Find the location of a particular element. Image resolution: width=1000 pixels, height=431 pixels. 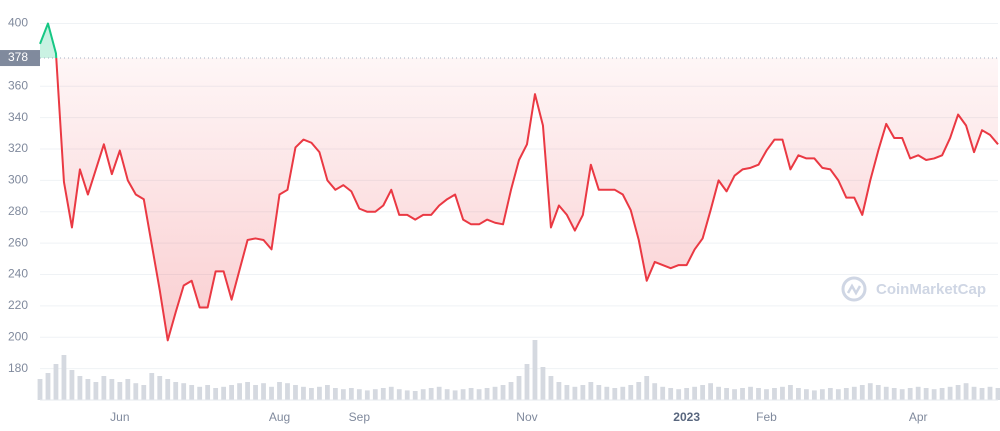

x-tick-label: Aug is located at coordinates (279, 417).